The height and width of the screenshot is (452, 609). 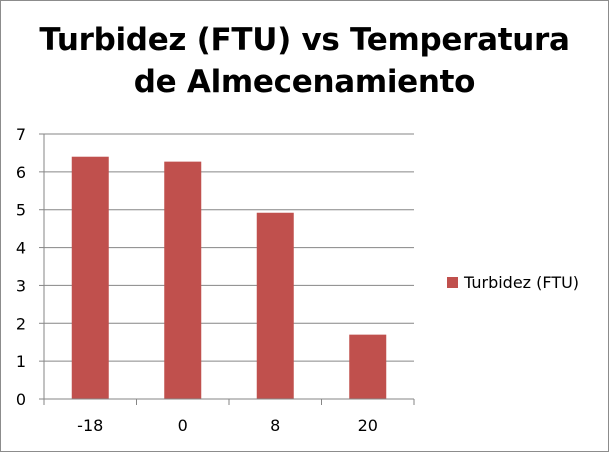 What do you see at coordinates (21, 267) in the screenshot?
I see `y-tick-labels: 0 1 2 3 4 5 6 7` at bounding box center [21, 267].